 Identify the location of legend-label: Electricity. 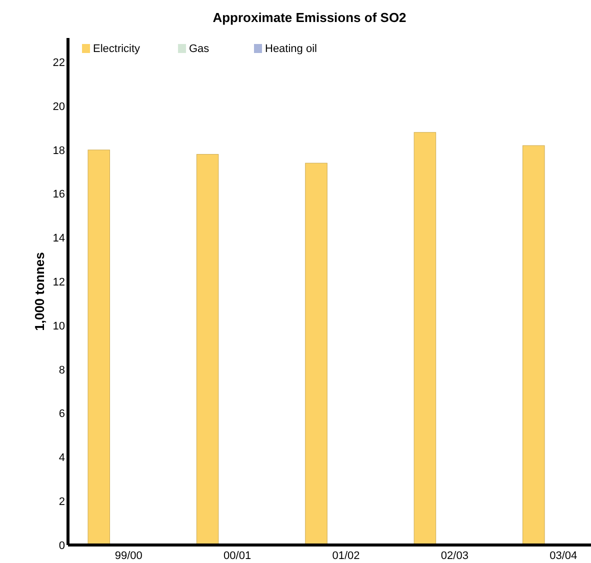
(117, 49).